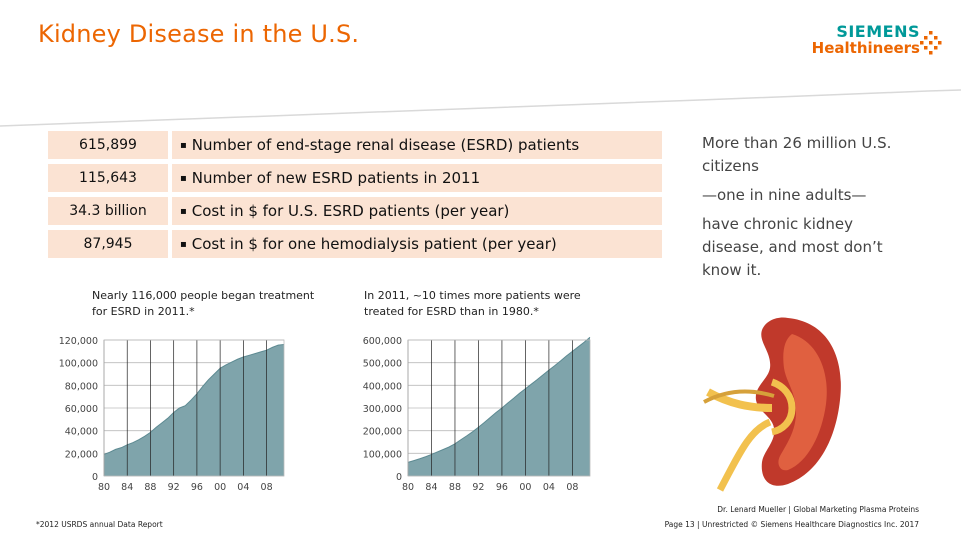  I want to click on stat-value: 87,945, so click(108, 244).